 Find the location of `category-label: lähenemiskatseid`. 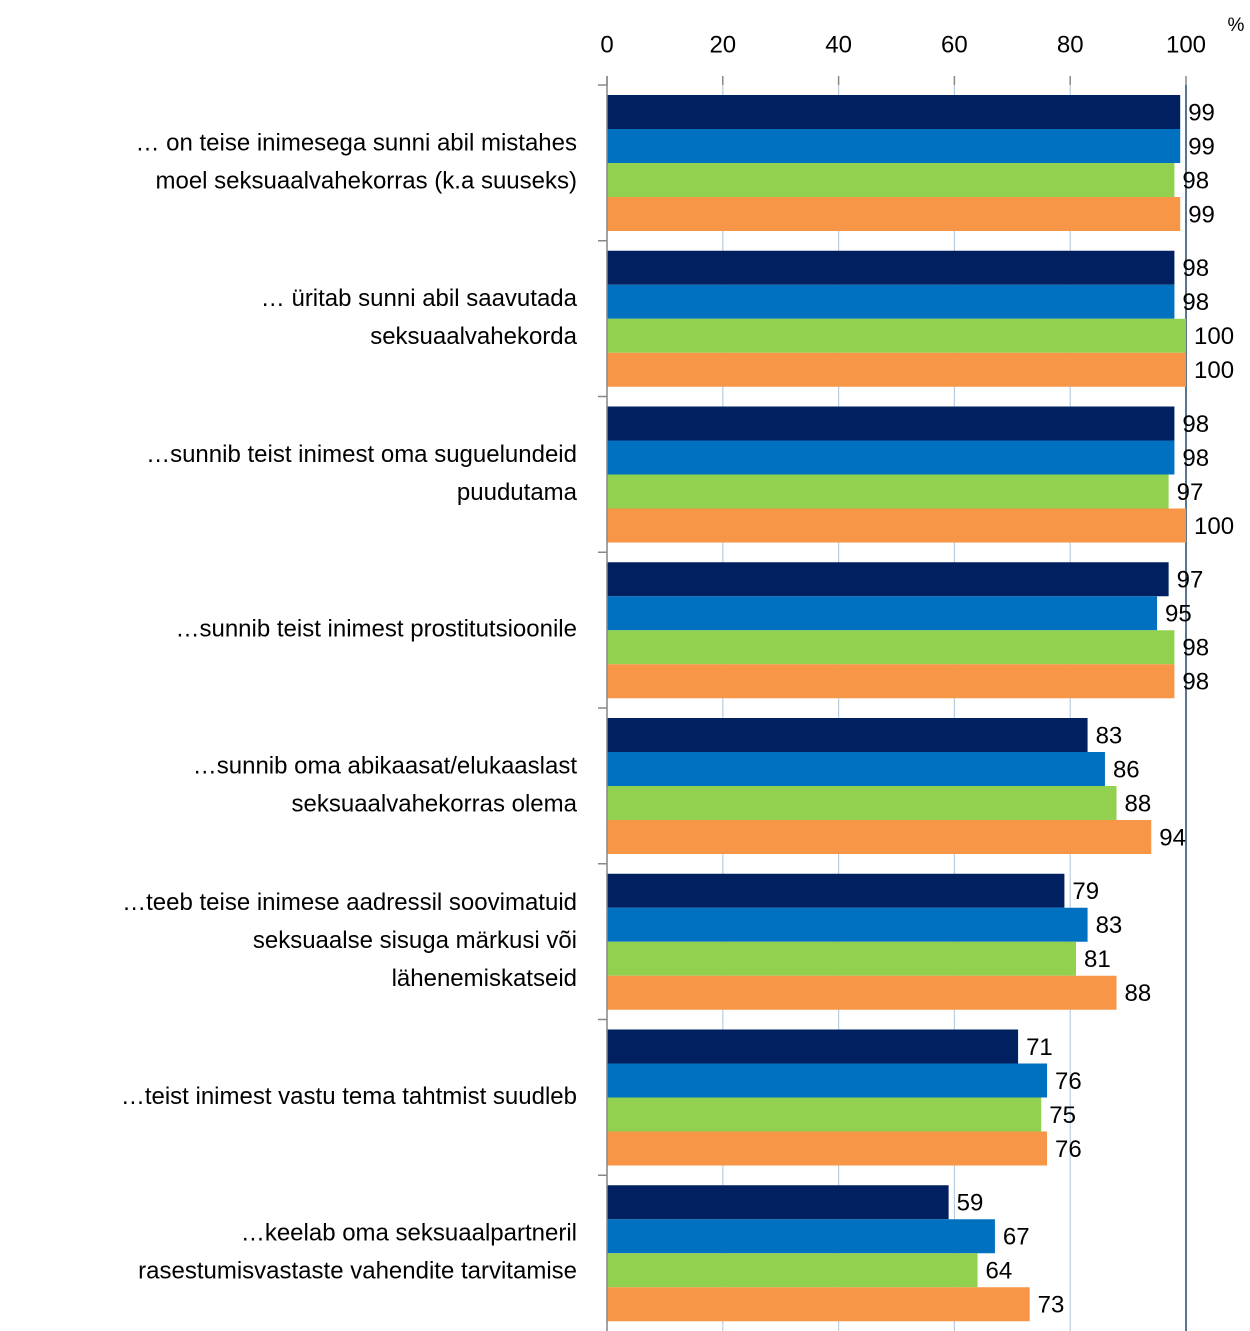

category-label: lähenemiskatseid is located at coordinates (484, 978).